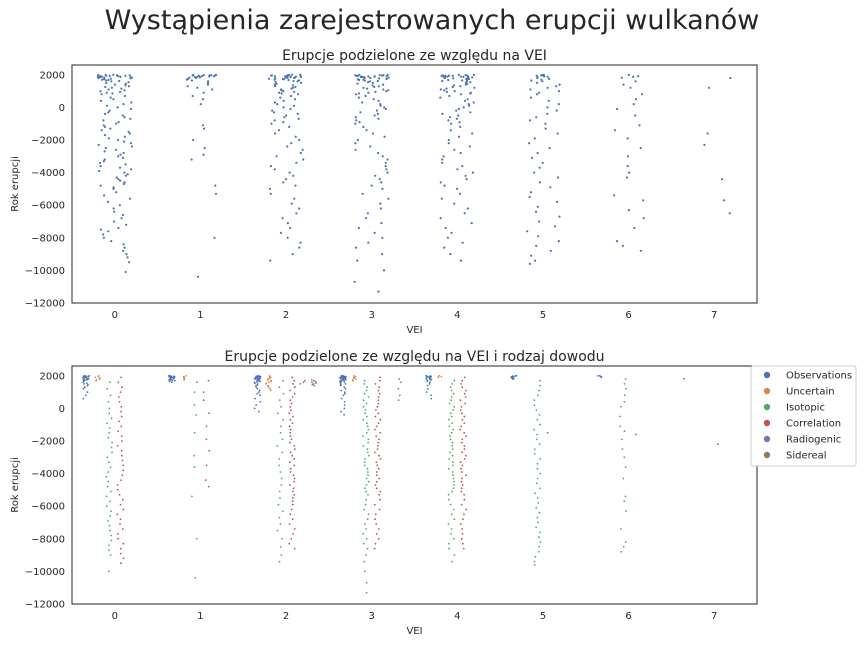 The image size is (864, 648). Describe the element at coordinates (45, 304) in the screenshot. I see `y-tick-label: −12000` at that location.